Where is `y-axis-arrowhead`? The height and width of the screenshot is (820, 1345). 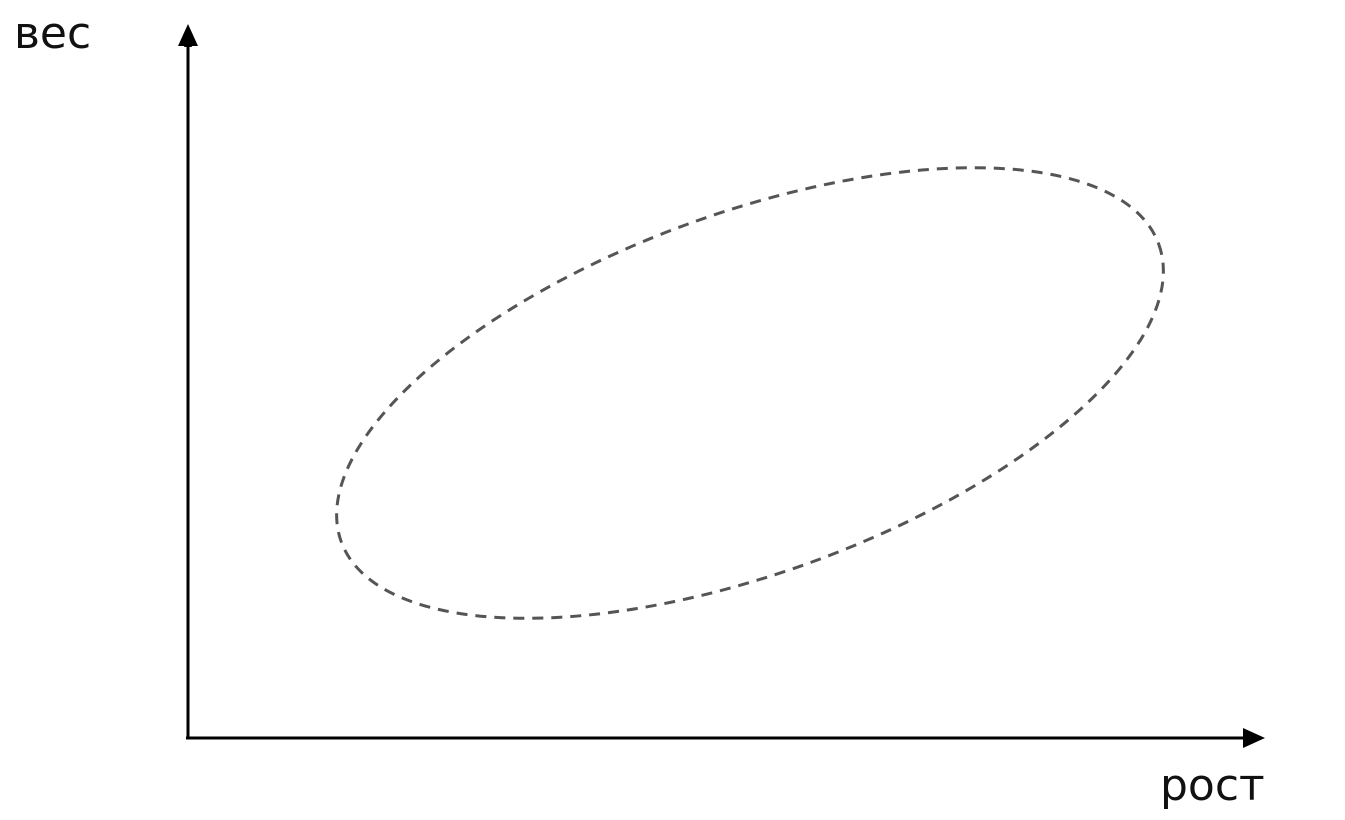
y-axis-arrowhead is located at coordinates (188, 35).